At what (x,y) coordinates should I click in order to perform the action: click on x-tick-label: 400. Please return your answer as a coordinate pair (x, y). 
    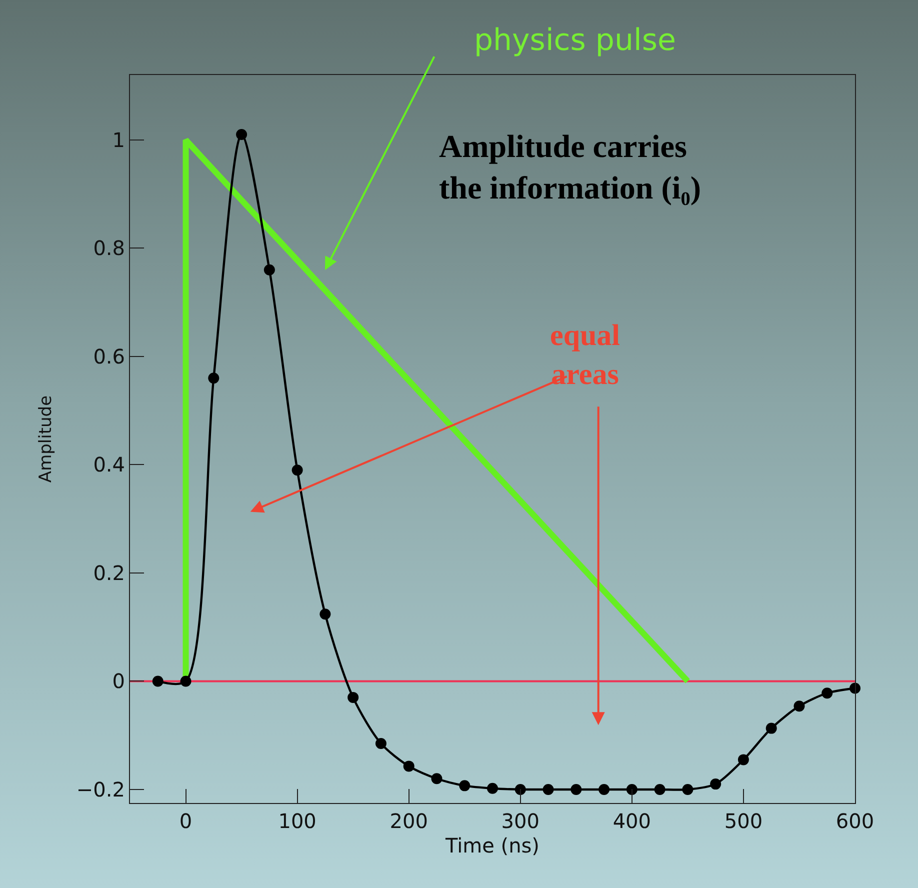
    Looking at the image, I should click on (632, 821).